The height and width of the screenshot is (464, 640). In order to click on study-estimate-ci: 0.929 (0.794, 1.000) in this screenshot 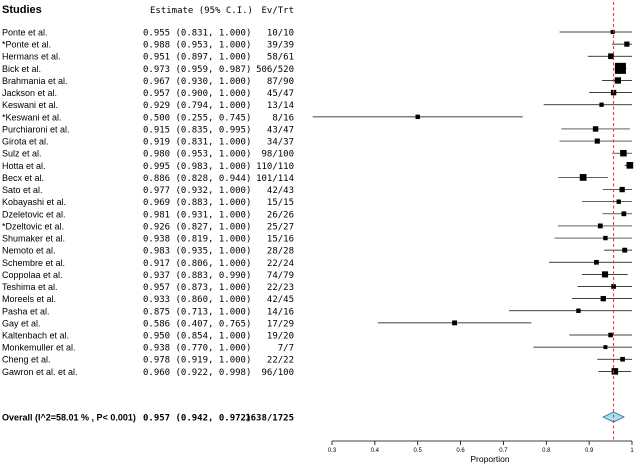, I will do `click(197, 106)`.